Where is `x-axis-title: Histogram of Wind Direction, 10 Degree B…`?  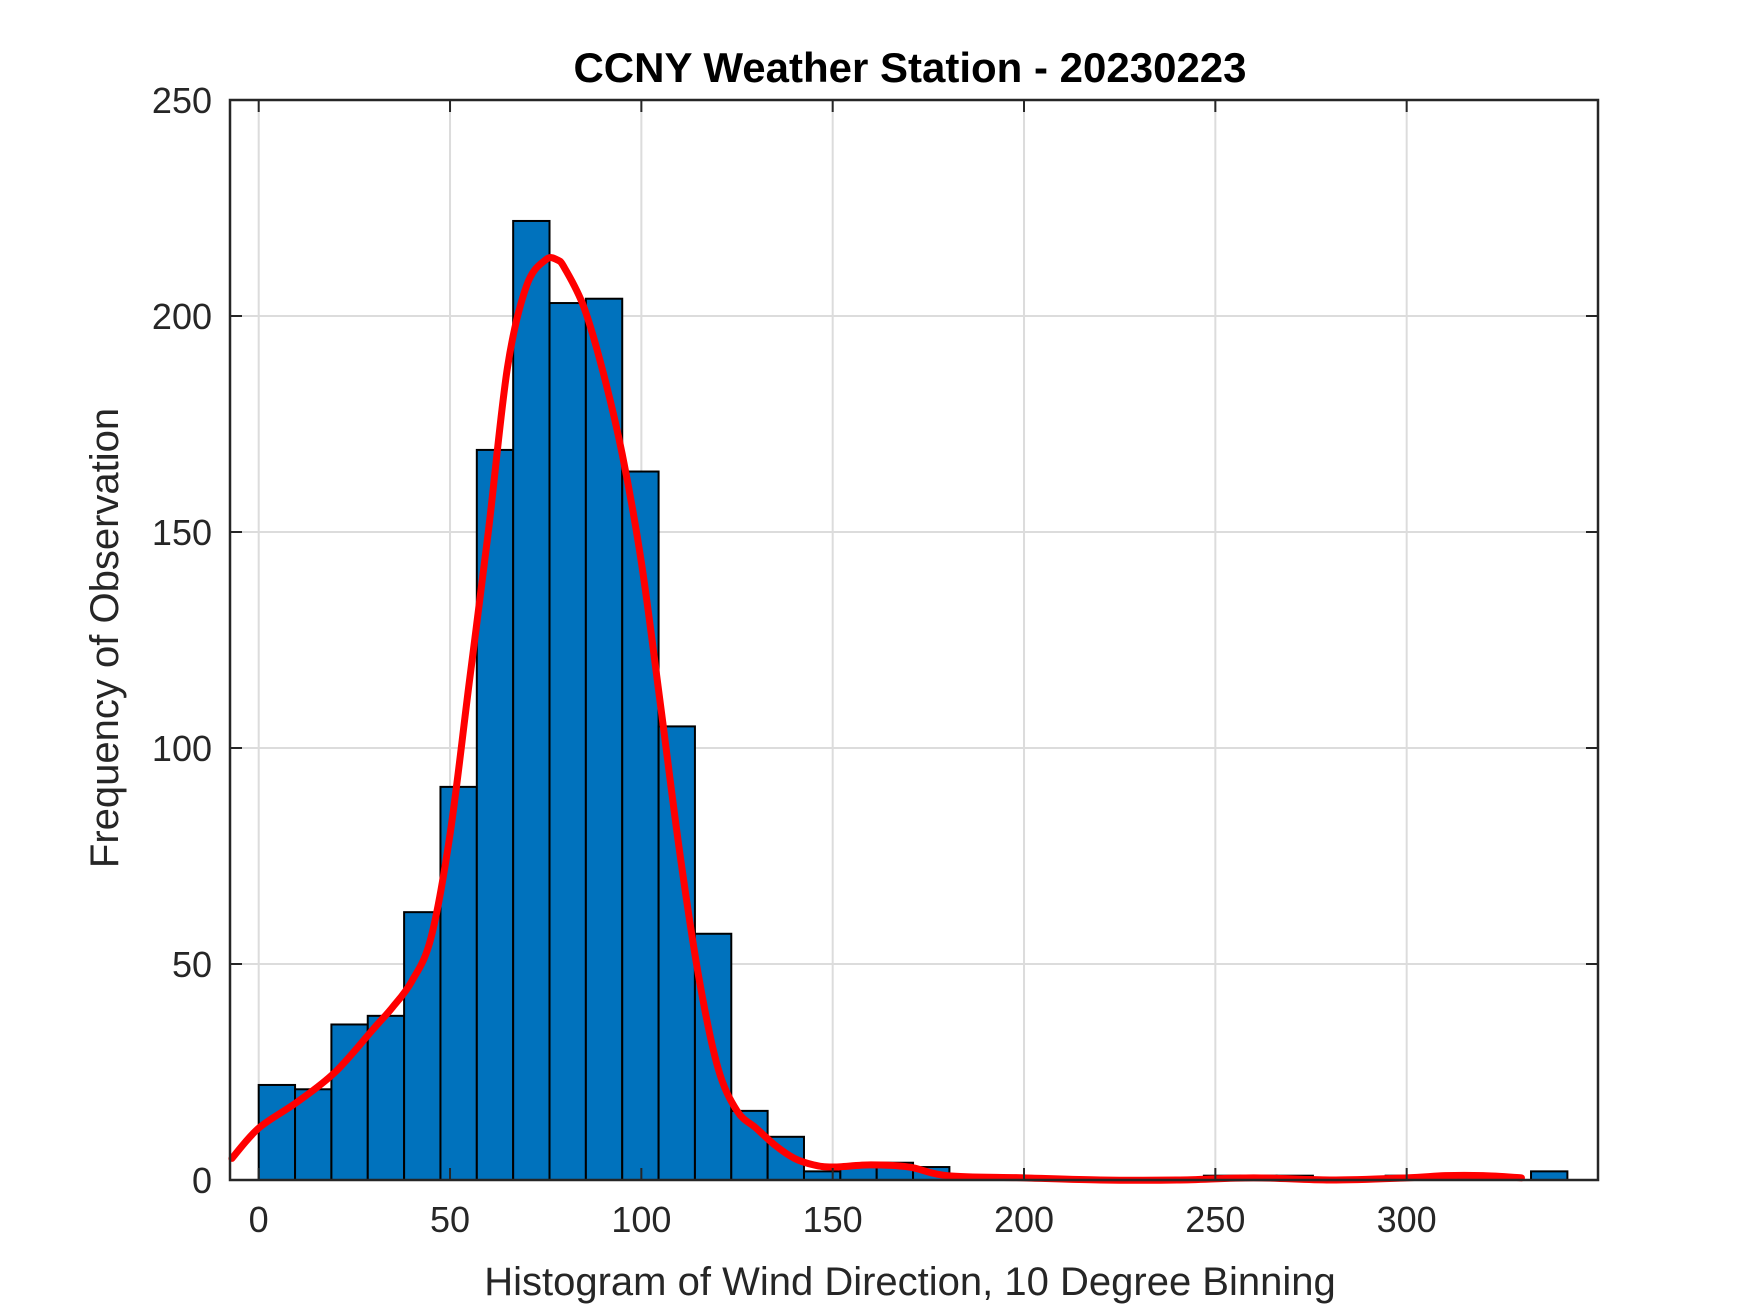 x-axis-title: Histogram of Wind Direction, 10 Degree B… is located at coordinates (910, 1282).